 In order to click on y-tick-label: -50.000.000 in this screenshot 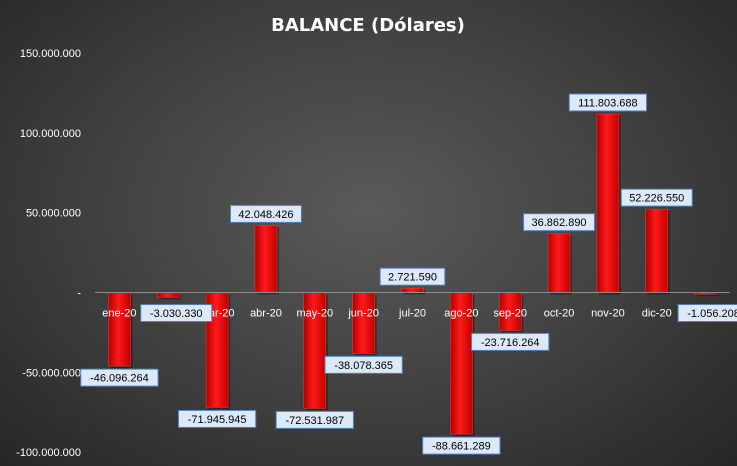, I will do `click(51, 373)`.